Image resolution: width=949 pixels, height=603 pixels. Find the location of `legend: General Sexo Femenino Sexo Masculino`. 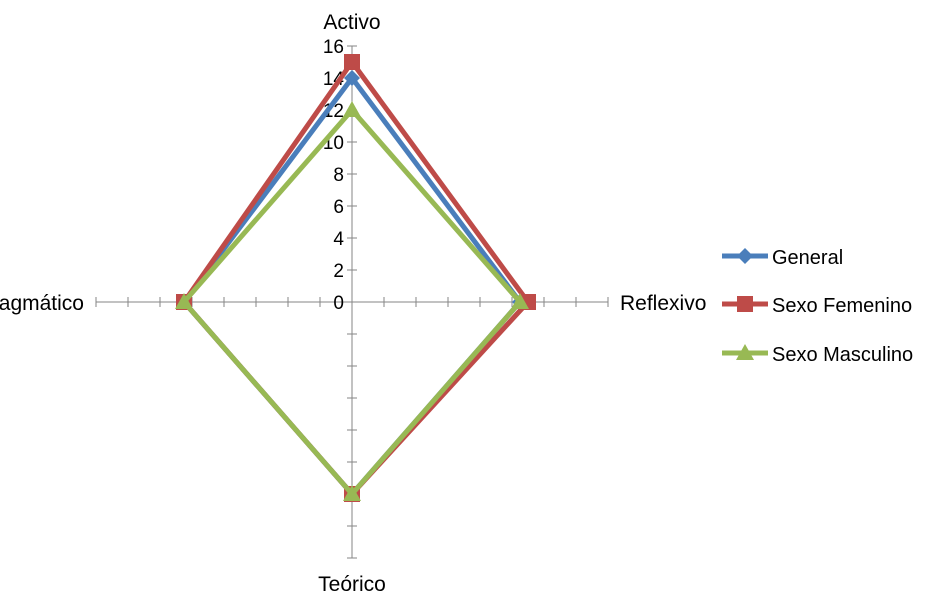

legend: General Sexo Femenino Sexo Masculino is located at coordinates (817, 306).